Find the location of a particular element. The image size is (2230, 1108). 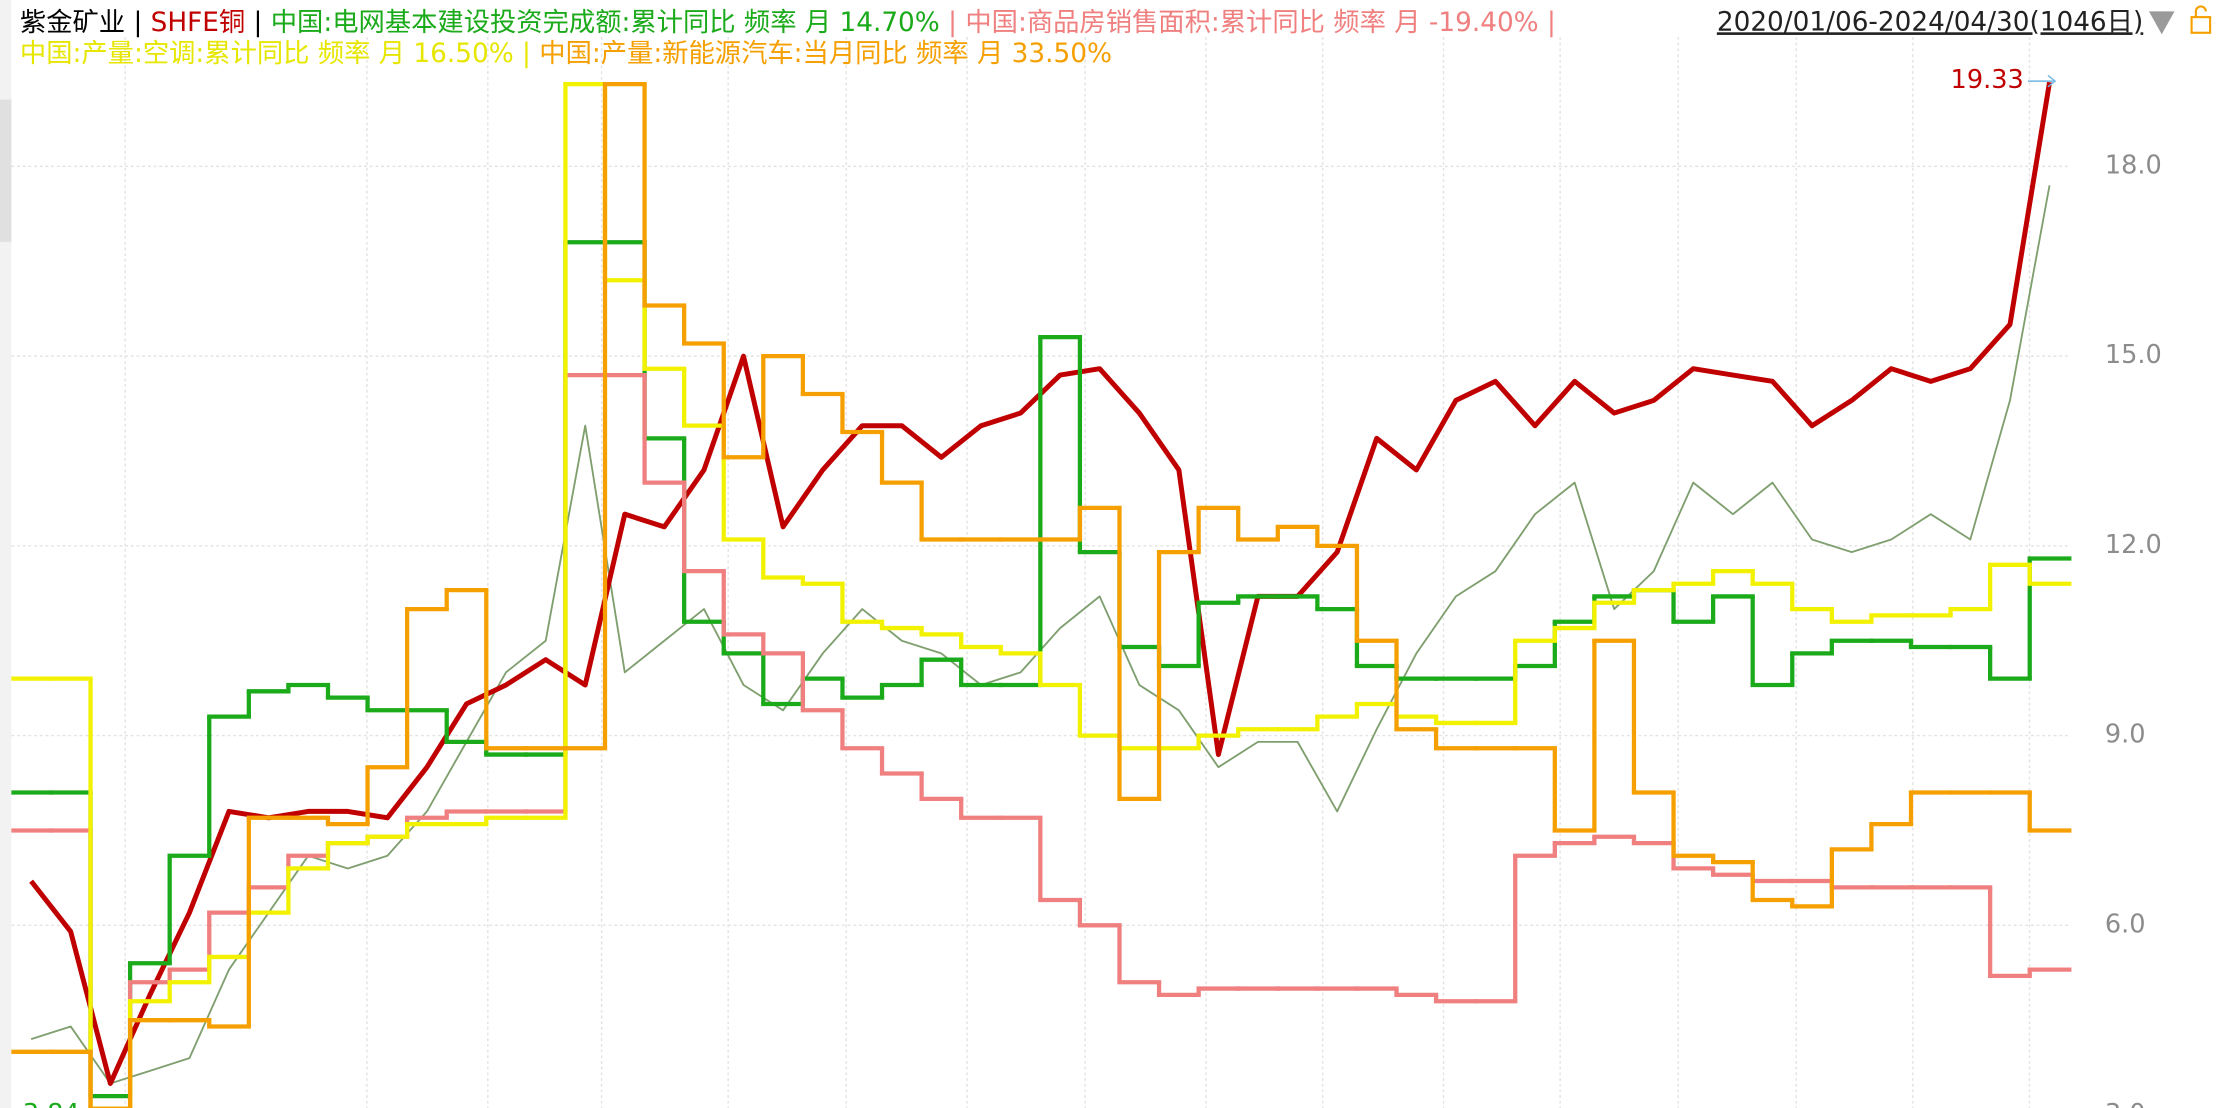

legend-item: SHFE铜 is located at coordinates (198, 22).